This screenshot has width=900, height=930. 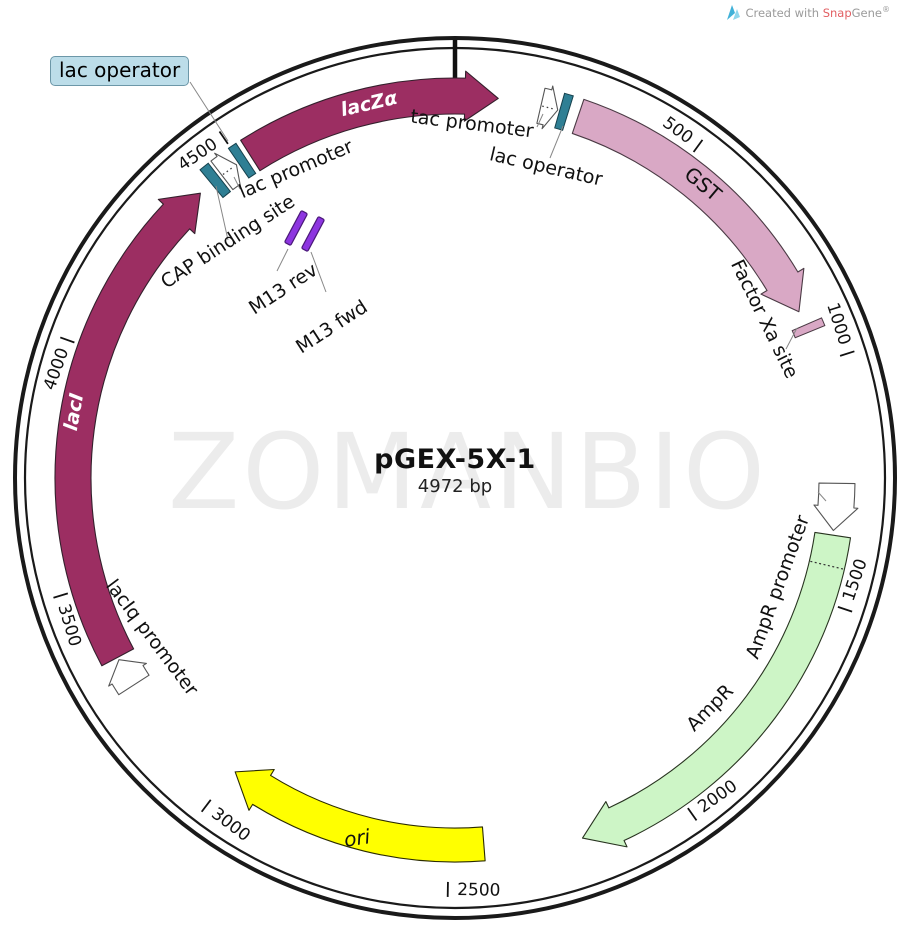 What do you see at coordinates (827, 565) in the screenshot?
I see `feature-ampr-divider` at bounding box center [827, 565].